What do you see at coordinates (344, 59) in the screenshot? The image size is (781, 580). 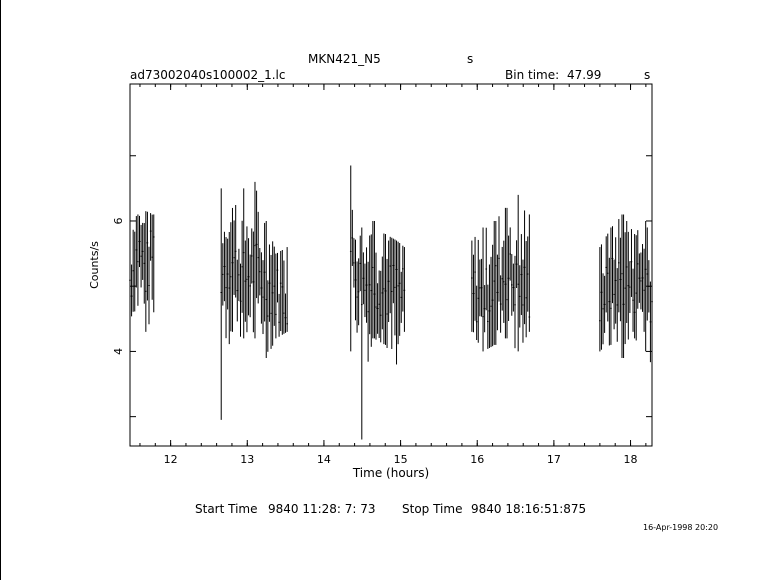 I see `object-name: MKN421_N5` at bounding box center [344, 59].